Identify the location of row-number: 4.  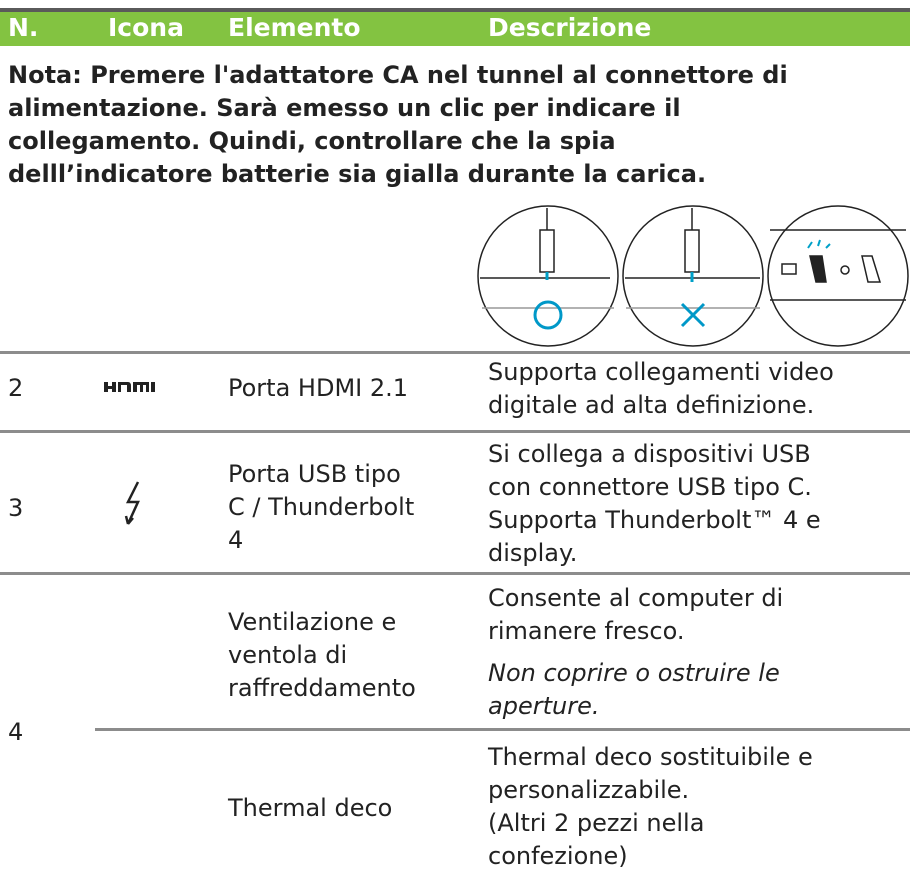
(16, 732).